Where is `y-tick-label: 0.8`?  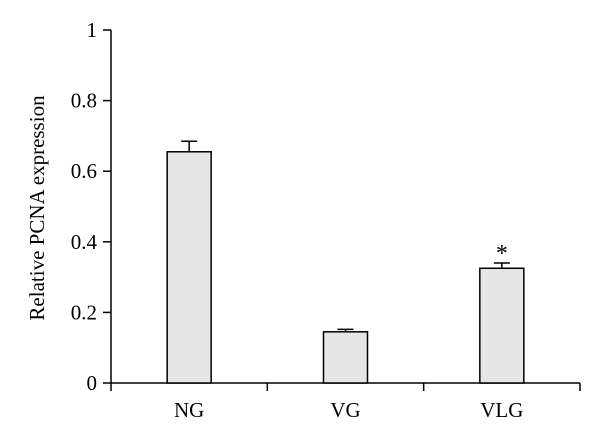
y-tick-label: 0.8 is located at coordinates (84, 101).